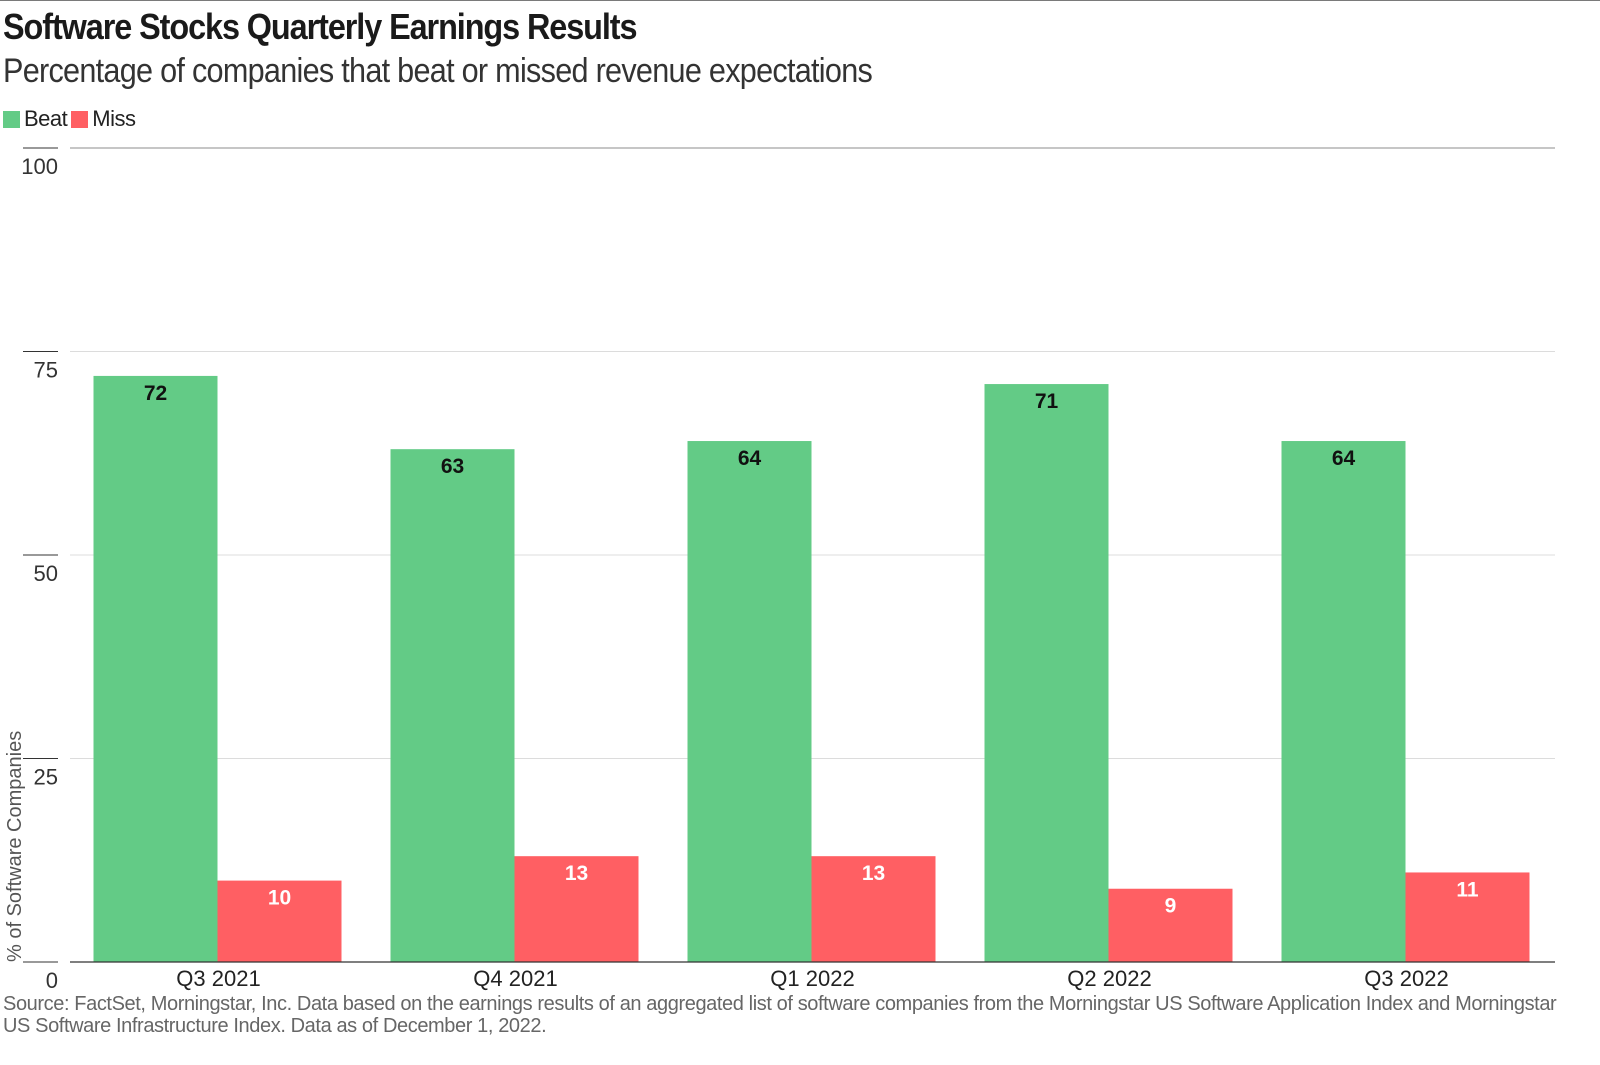 The image size is (1600, 1065). I want to click on x-tick-label-q4-2021: Q4 2021, so click(515, 978).